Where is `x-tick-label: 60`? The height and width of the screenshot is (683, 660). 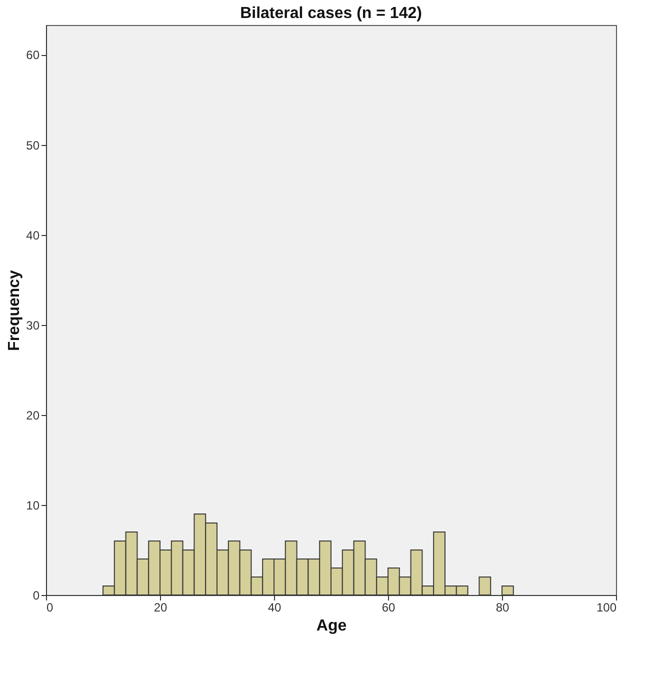 x-tick-label: 60 is located at coordinates (389, 607).